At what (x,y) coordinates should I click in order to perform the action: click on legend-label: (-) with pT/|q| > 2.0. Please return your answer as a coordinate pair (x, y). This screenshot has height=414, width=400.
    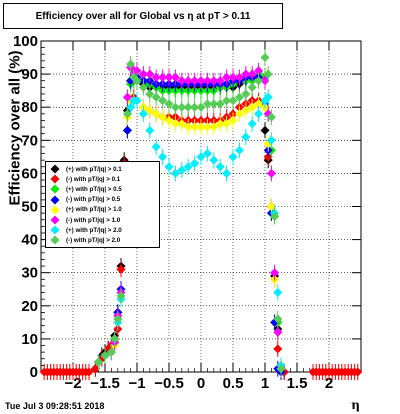
    Looking at the image, I should click on (93, 240).